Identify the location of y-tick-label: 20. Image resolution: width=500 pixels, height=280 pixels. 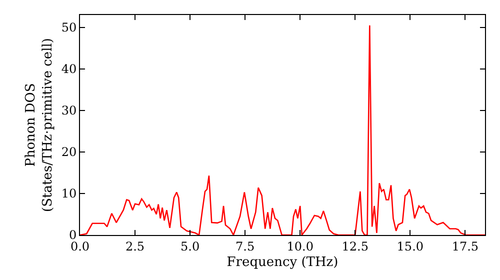
(69, 152).